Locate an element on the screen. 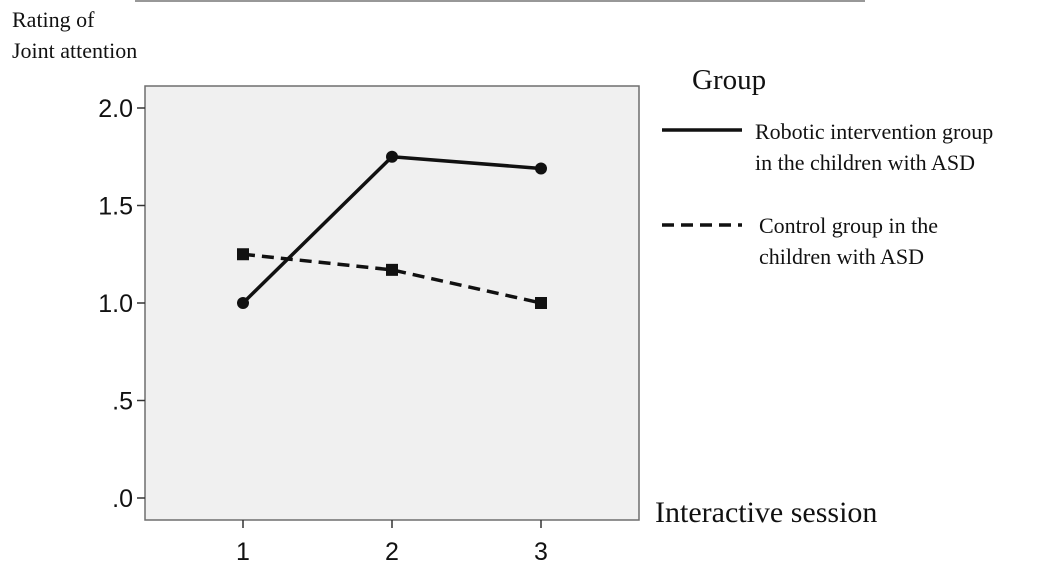 This screenshot has width=1040, height=563. legend-label-control-line1: Control group in the is located at coordinates (848, 225).